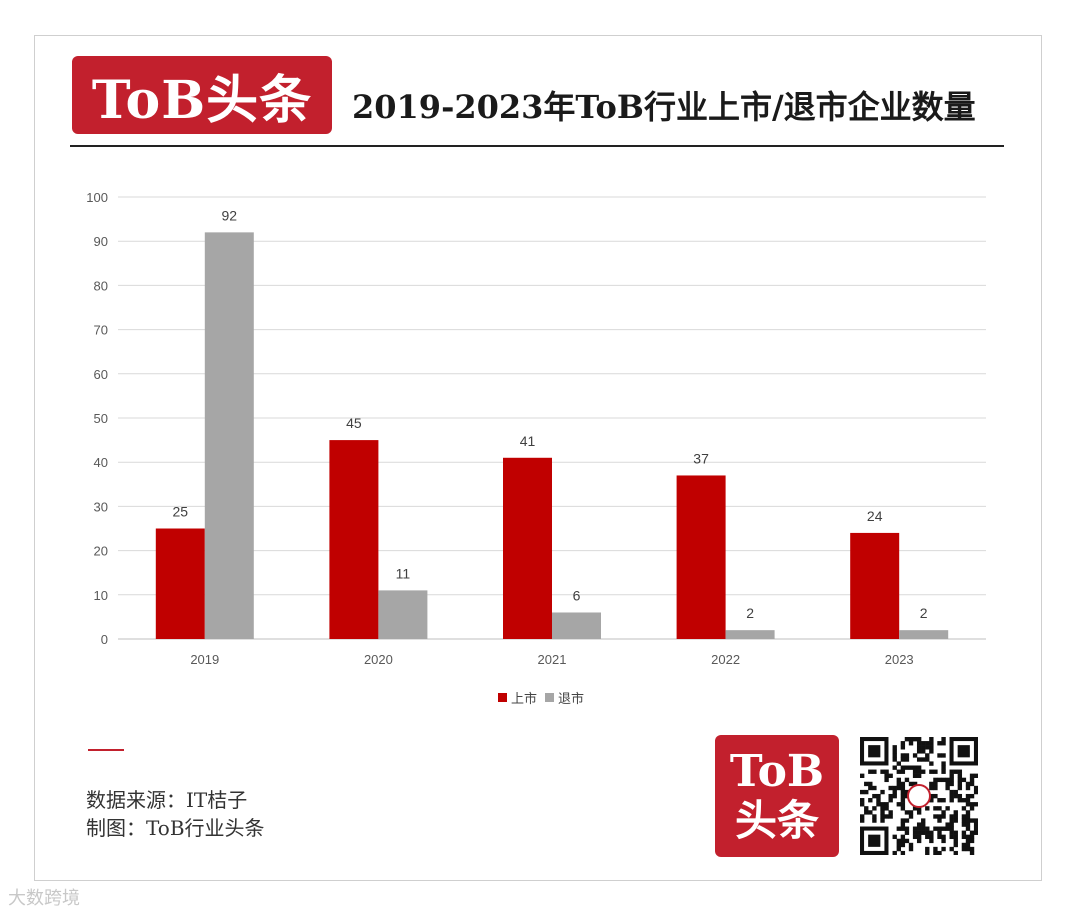 The image size is (1080, 918). I want to click on y-tick-label-0: 0, so click(104, 639).